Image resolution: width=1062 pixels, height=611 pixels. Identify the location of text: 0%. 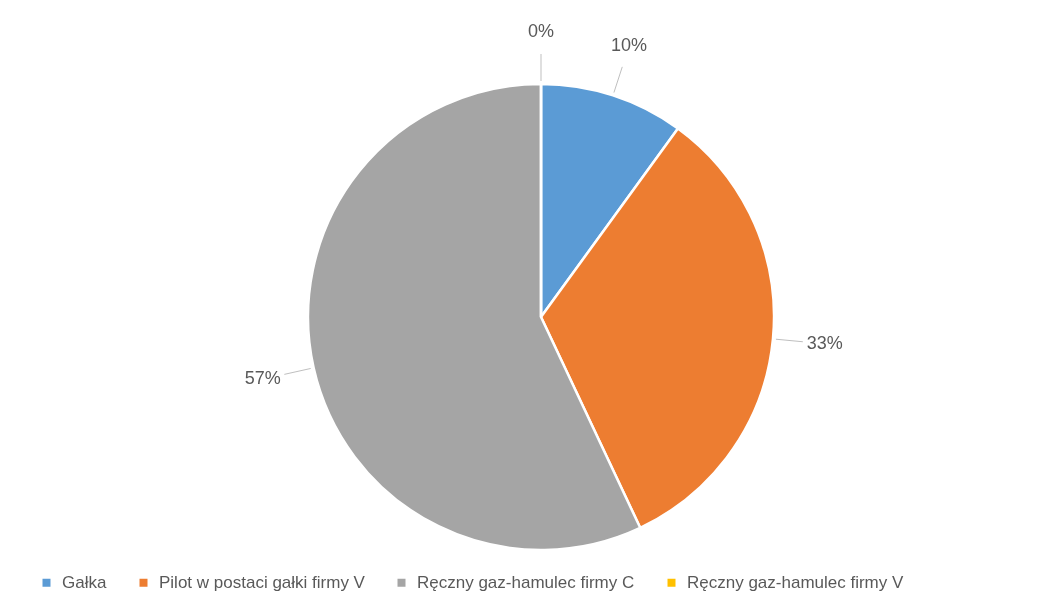
(541, 31).